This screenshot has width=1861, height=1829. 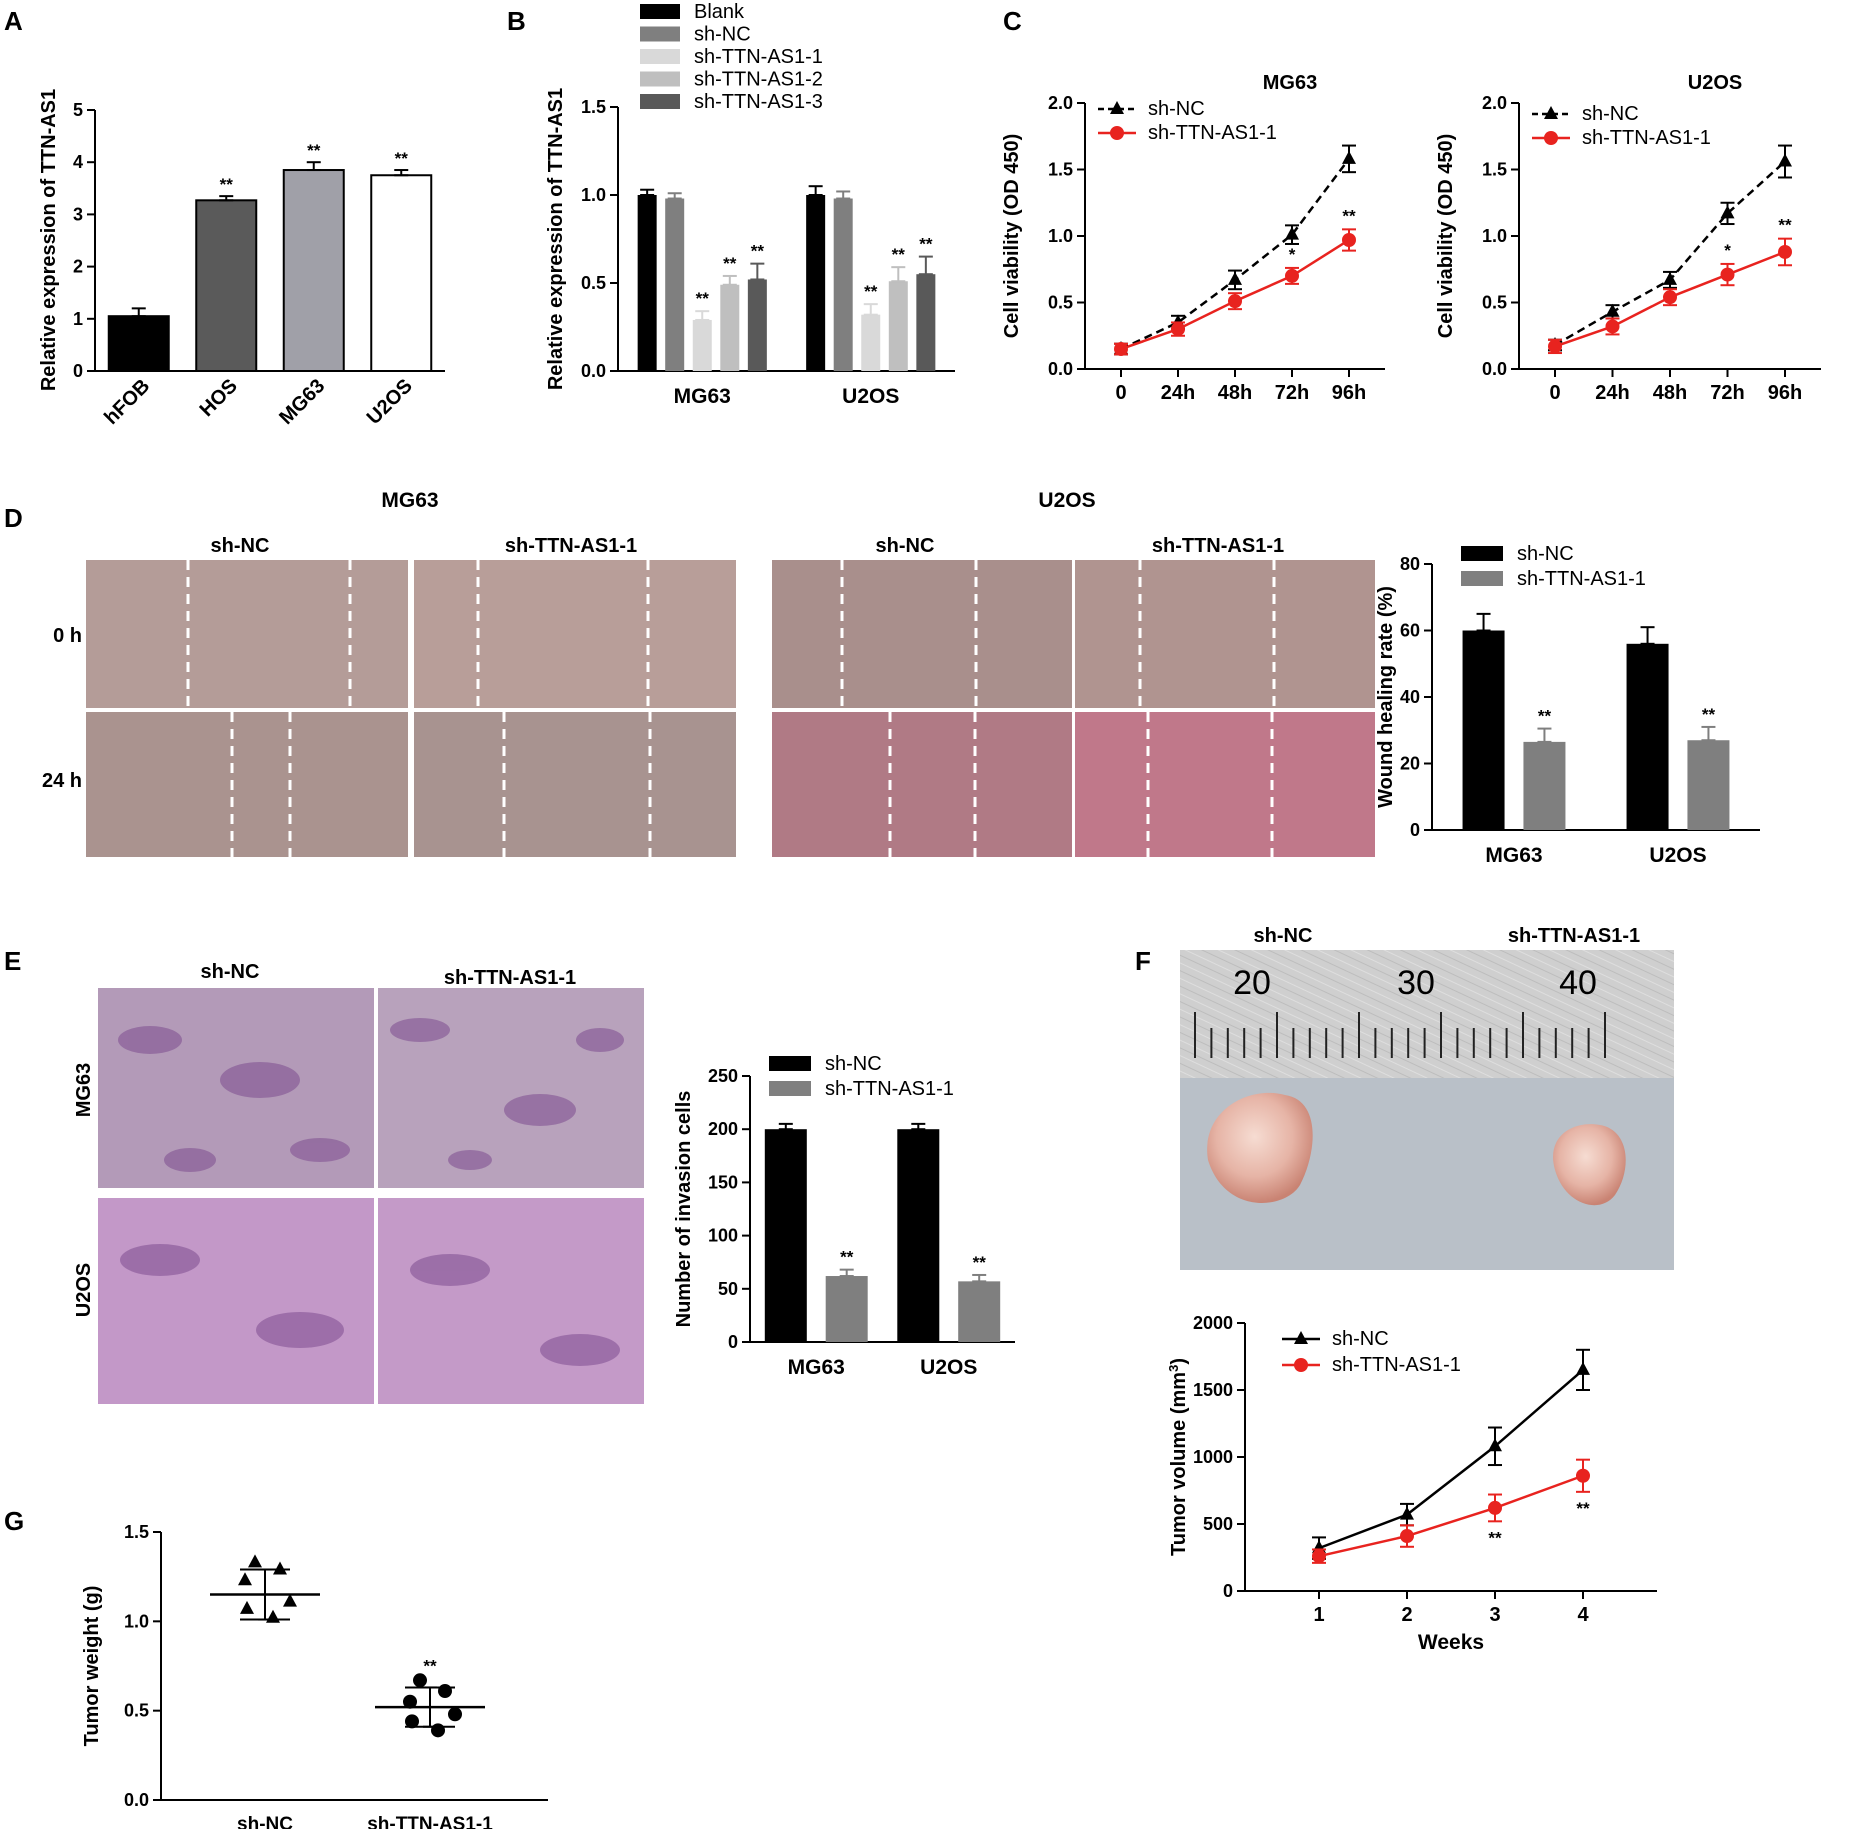 What do you see at coordinates (1292, 233) in the screenshot?
I see `chart-c1-point-sh-NC` at bounding box center [1292, 233].